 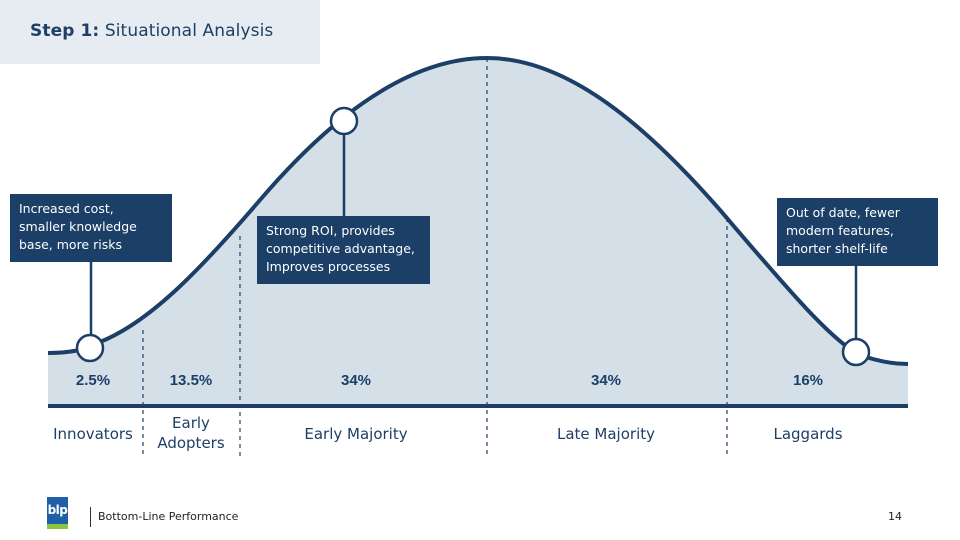 What do you see at coordinates (66, 208) in the screenshot?
I see `callout-line: Increased cost,` at bounding box center [66, 208].